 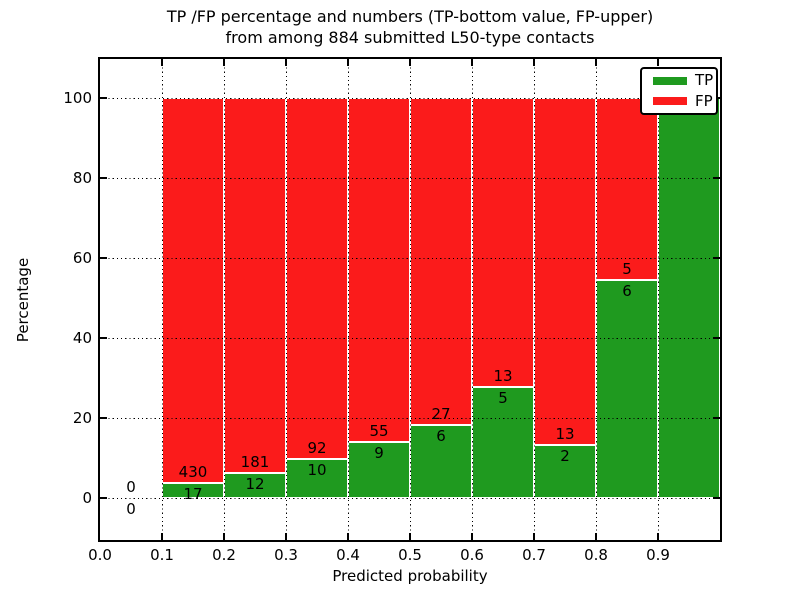 I want to click on bar-label-fp-count: 27, so click(x=441, y=414).